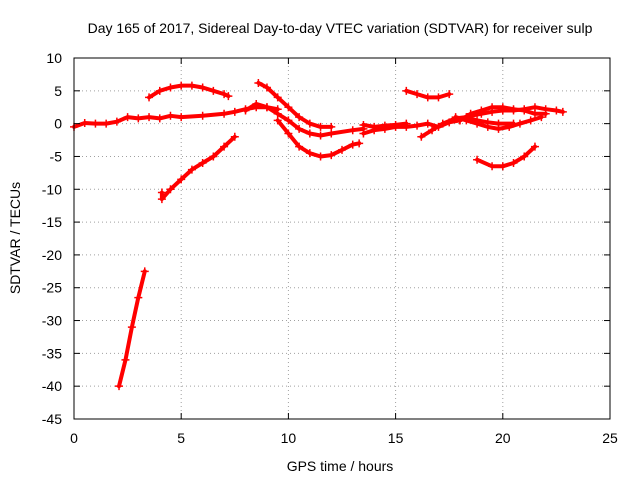 The image size is (640, 480). Describe the element at coordinates (396, 438) in the screenshot. I see `x-tick-label: 15` at that location.